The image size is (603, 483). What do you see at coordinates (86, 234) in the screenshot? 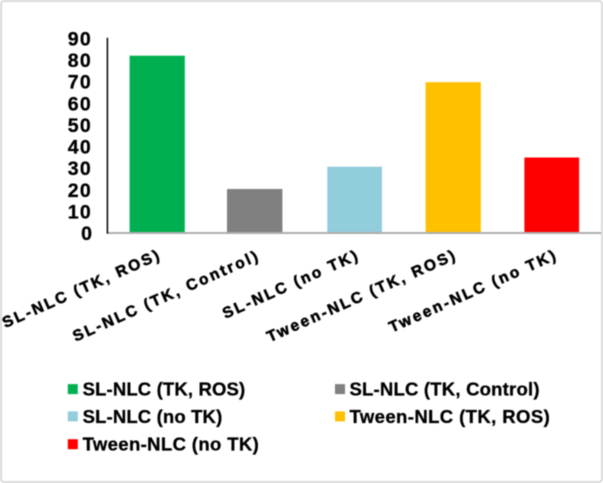
I see `svg-text: 0` at bounding box center [86, 234].